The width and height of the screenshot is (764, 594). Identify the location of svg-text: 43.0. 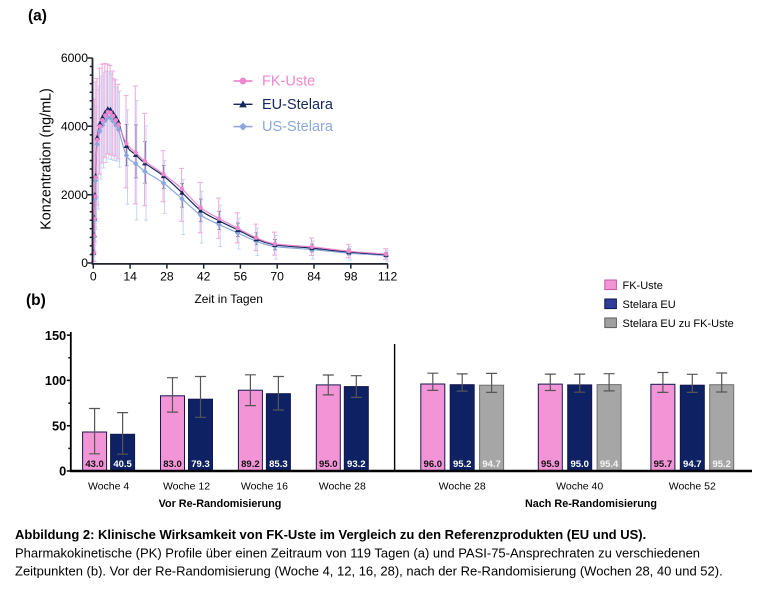
(94, 464).